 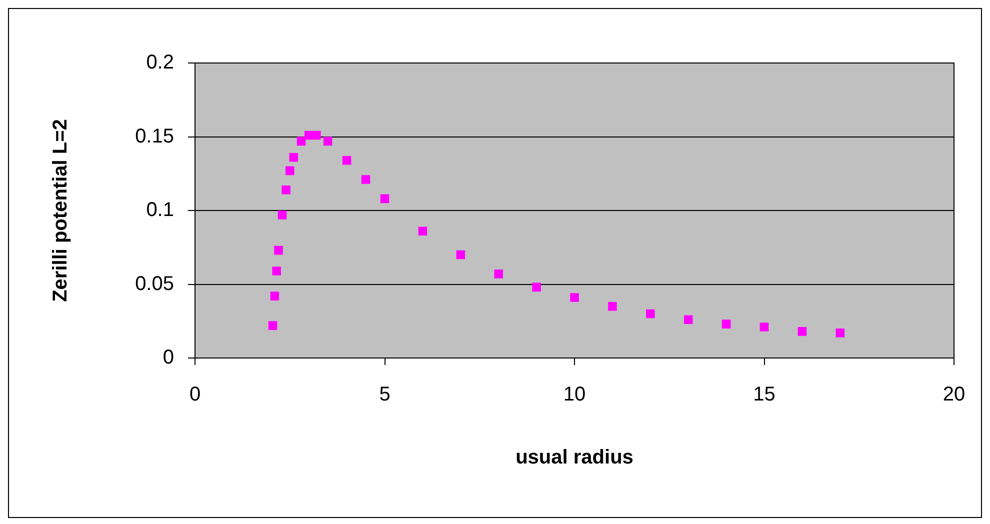 What do you see at coordinates (384, 395) in the screenshot?
I see `x-tick-label: 5` at bounding box center [384, 395].